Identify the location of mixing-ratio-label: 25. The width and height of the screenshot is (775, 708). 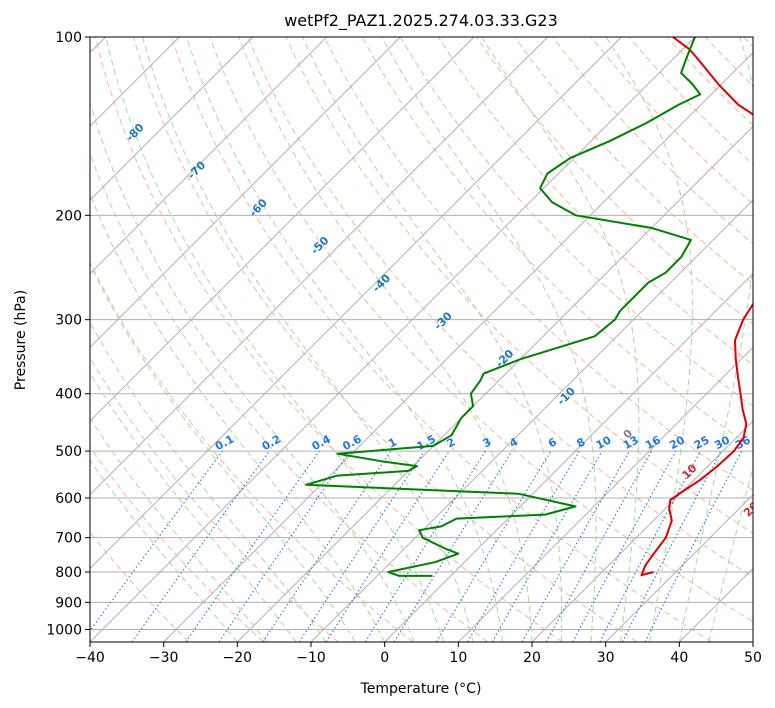
(702, 442).